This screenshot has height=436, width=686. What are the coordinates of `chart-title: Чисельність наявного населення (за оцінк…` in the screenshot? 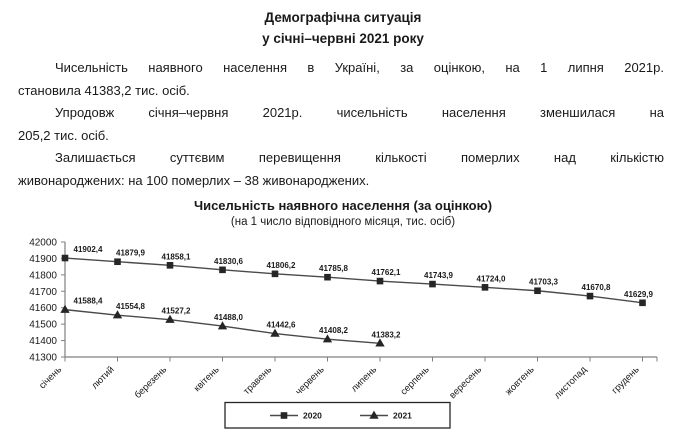 It's located at (343, 205).